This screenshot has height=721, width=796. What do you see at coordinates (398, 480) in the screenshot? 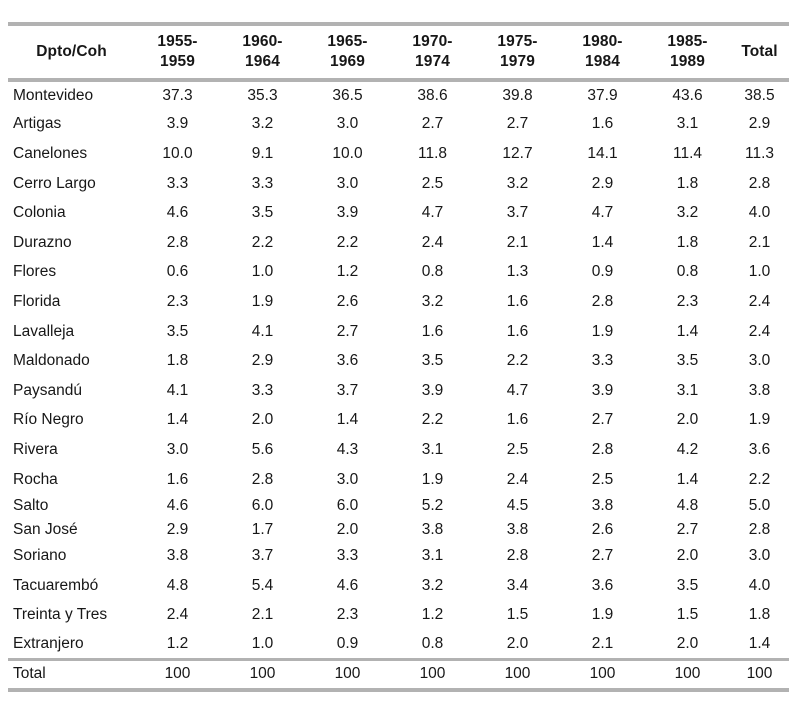
I see `table-row: Rocha 1.6 2.8 3.0 1.9 2.4 2.5 1.4 2.2` at bounding box center [398, 480].